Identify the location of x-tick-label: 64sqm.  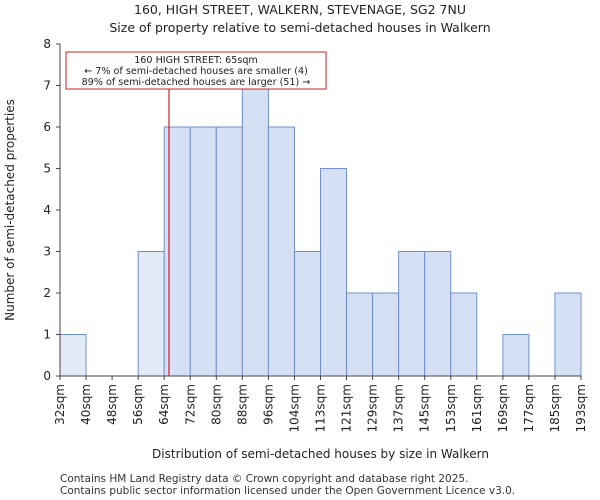
(164, 404).